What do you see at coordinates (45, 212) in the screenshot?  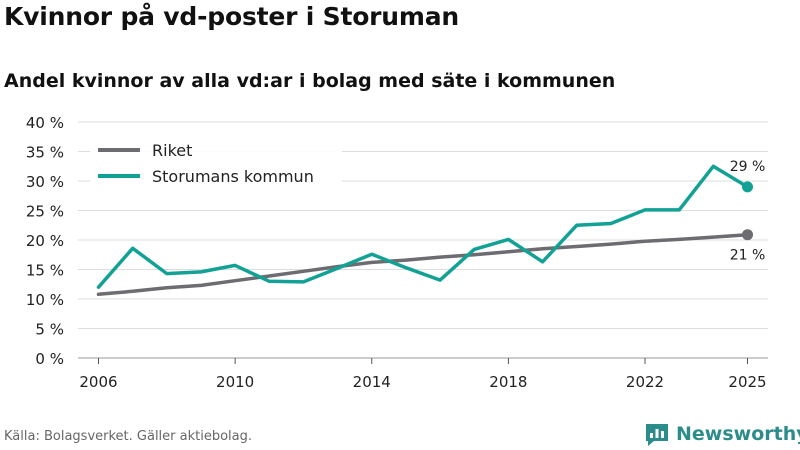 I see `y-tick-label: 25 %` at bounding box center [45, 212].